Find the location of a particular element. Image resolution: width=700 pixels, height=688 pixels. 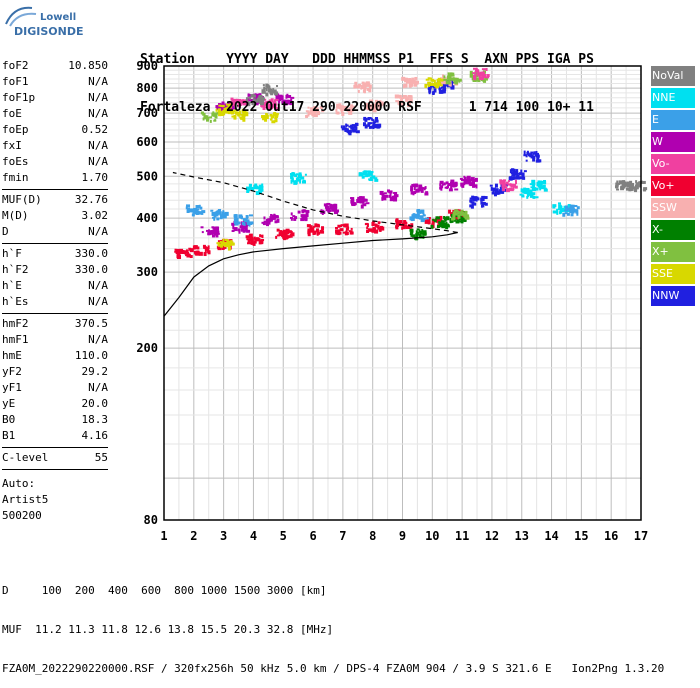

y-tick-label: 900 is located at coordinates (147, 66).